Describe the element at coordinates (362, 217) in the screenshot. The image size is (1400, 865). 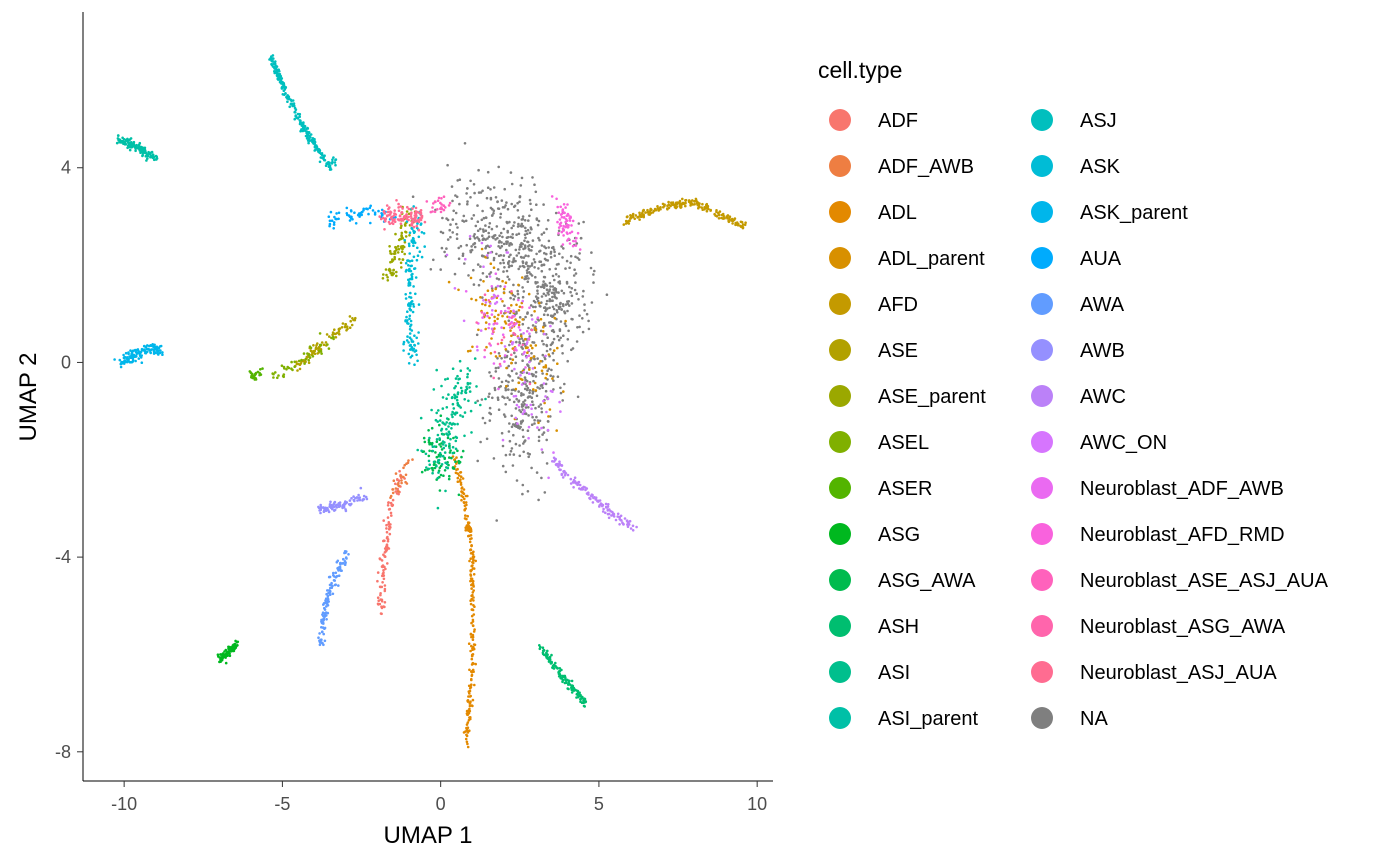
I see `series-aua` at that location.